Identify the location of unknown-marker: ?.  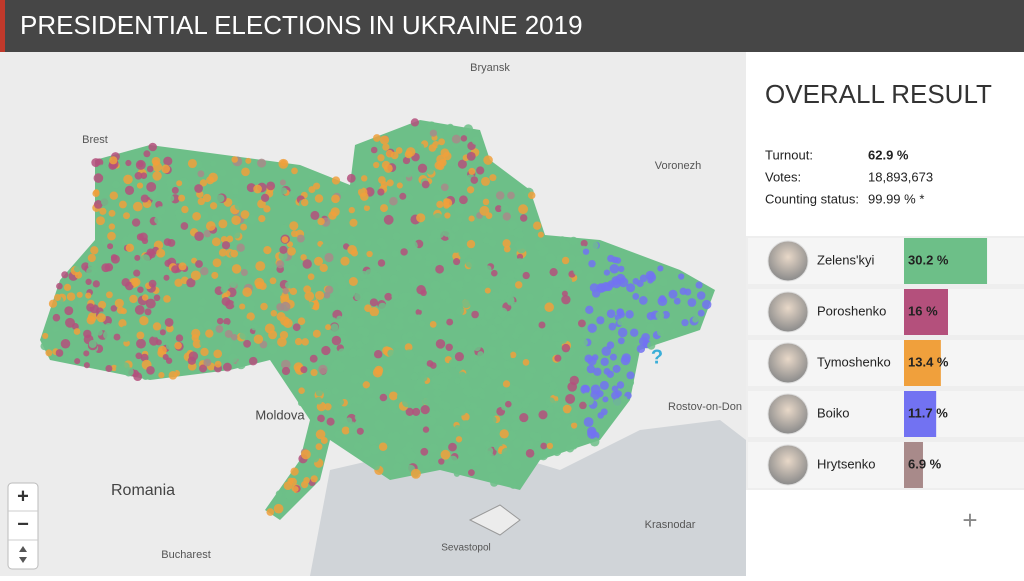
(657, 357).